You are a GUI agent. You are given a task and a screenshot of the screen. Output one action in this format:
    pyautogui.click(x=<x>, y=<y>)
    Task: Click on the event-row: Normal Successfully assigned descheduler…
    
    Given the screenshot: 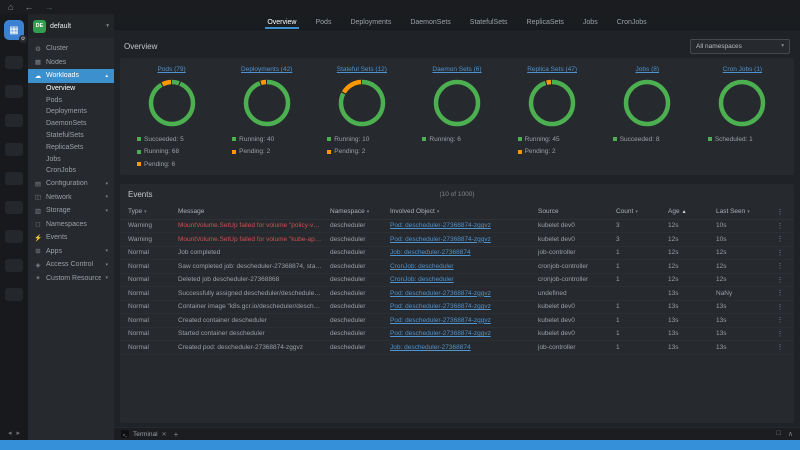 What is the action you would take?
    pyautogui.click(x=457, y=294)
    